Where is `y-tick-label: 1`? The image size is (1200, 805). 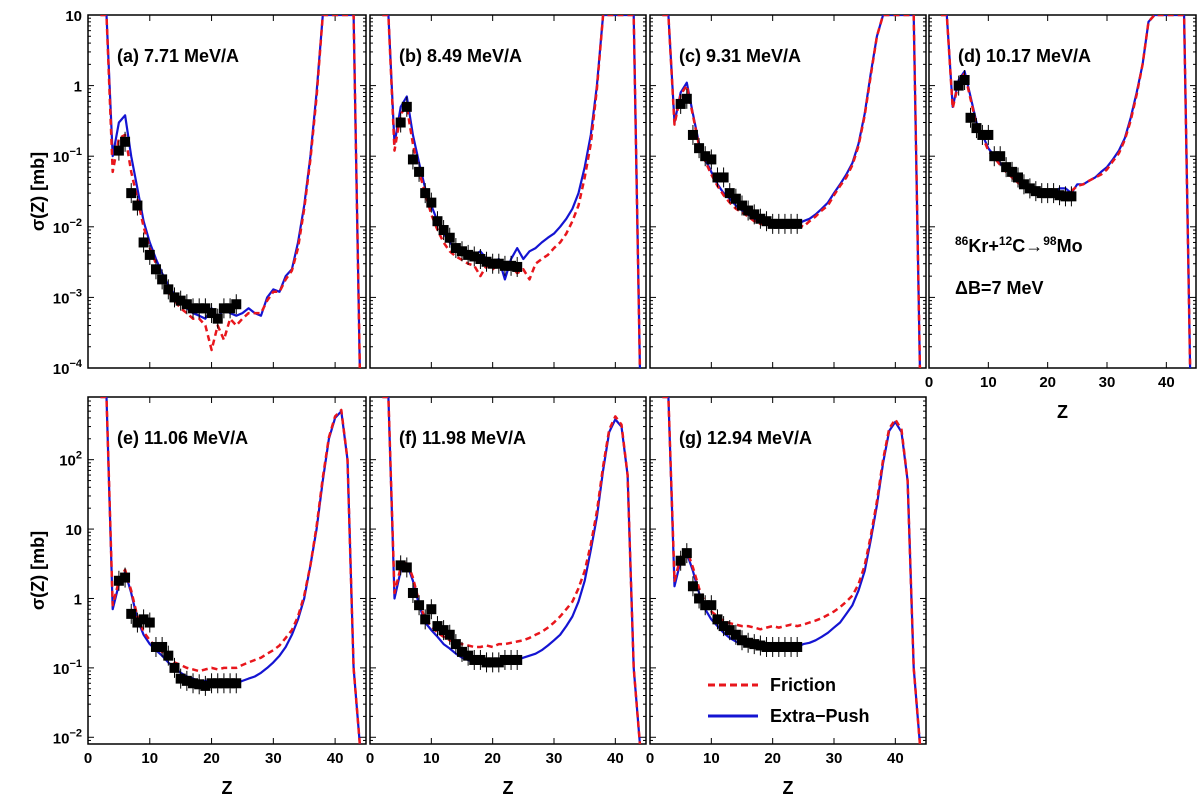 y-tick-label: 1 is located at coordinates (78, 599).